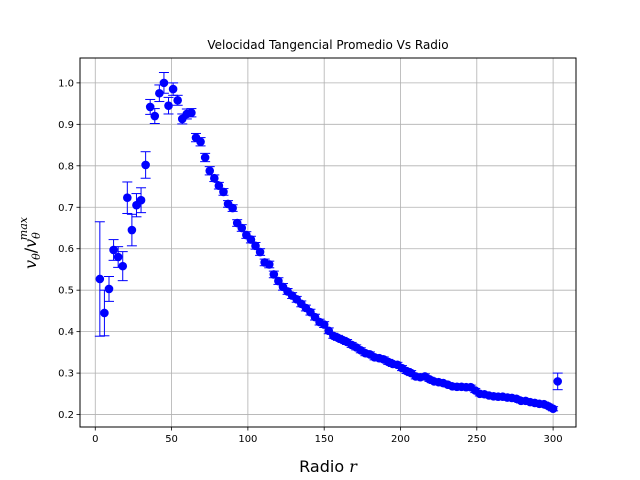 This screenshot has height=480, width=640. What do you see at coordinates (353, 466) in the screenshot?
I see `x-axis-label-var: r` at bounding box center [353, 466].